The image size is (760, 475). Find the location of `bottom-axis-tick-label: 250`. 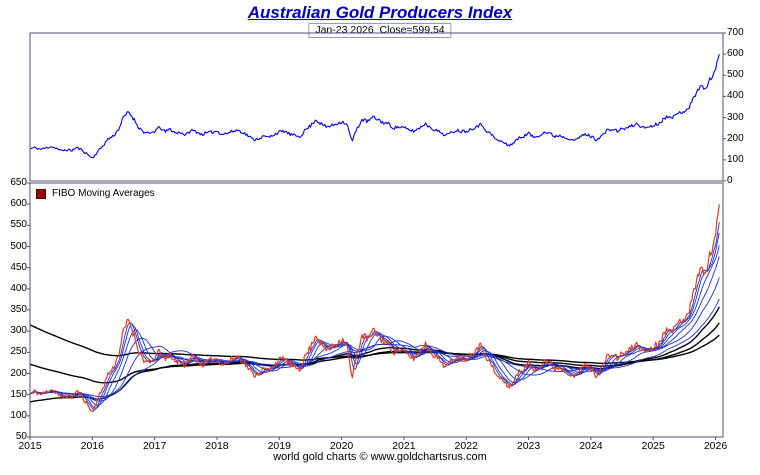

bottom-axis-tick-label: 250 is located at coordinates (18, 352).